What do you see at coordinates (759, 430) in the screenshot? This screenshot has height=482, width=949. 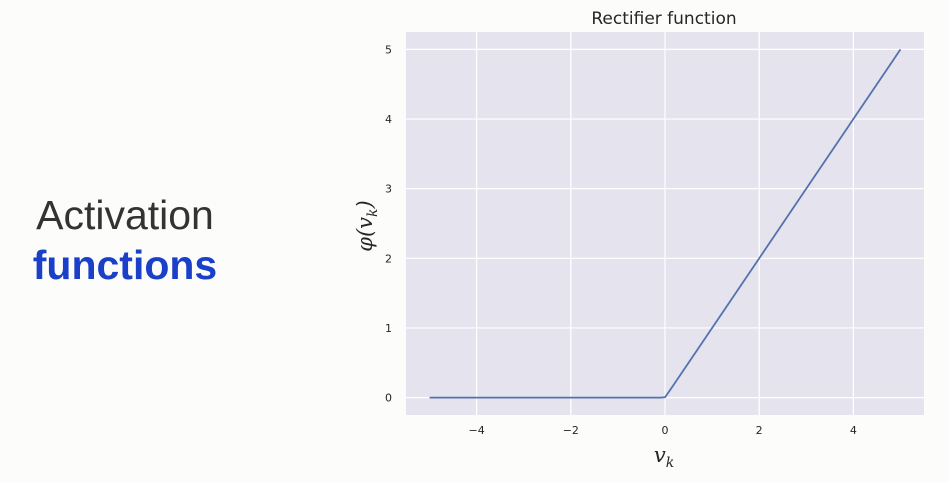 I see `x-tick-label: 2` at bounding box center [759, 430].